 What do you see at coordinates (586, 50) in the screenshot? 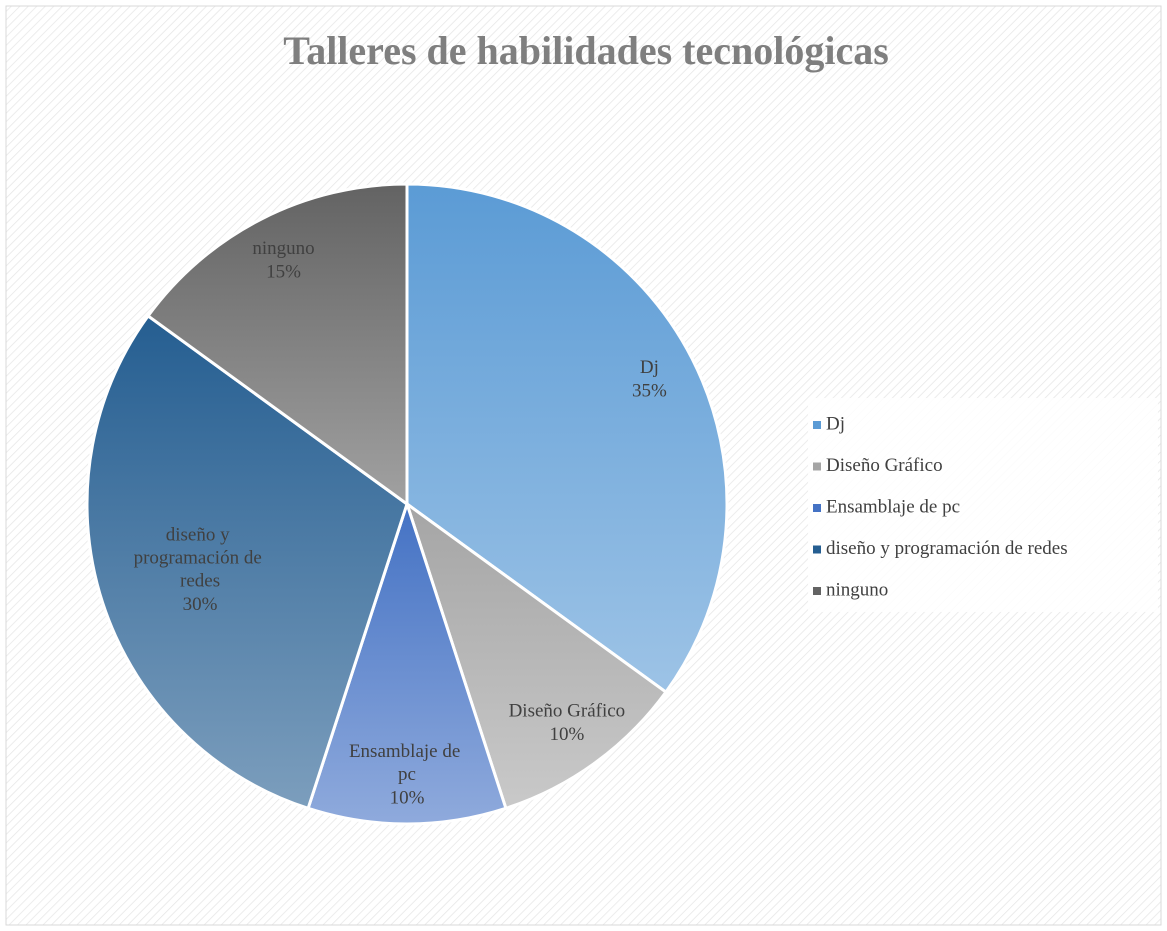
I see `chart-title: Talleres de habilidades tecnológicas` at bounding box center [586, 50].